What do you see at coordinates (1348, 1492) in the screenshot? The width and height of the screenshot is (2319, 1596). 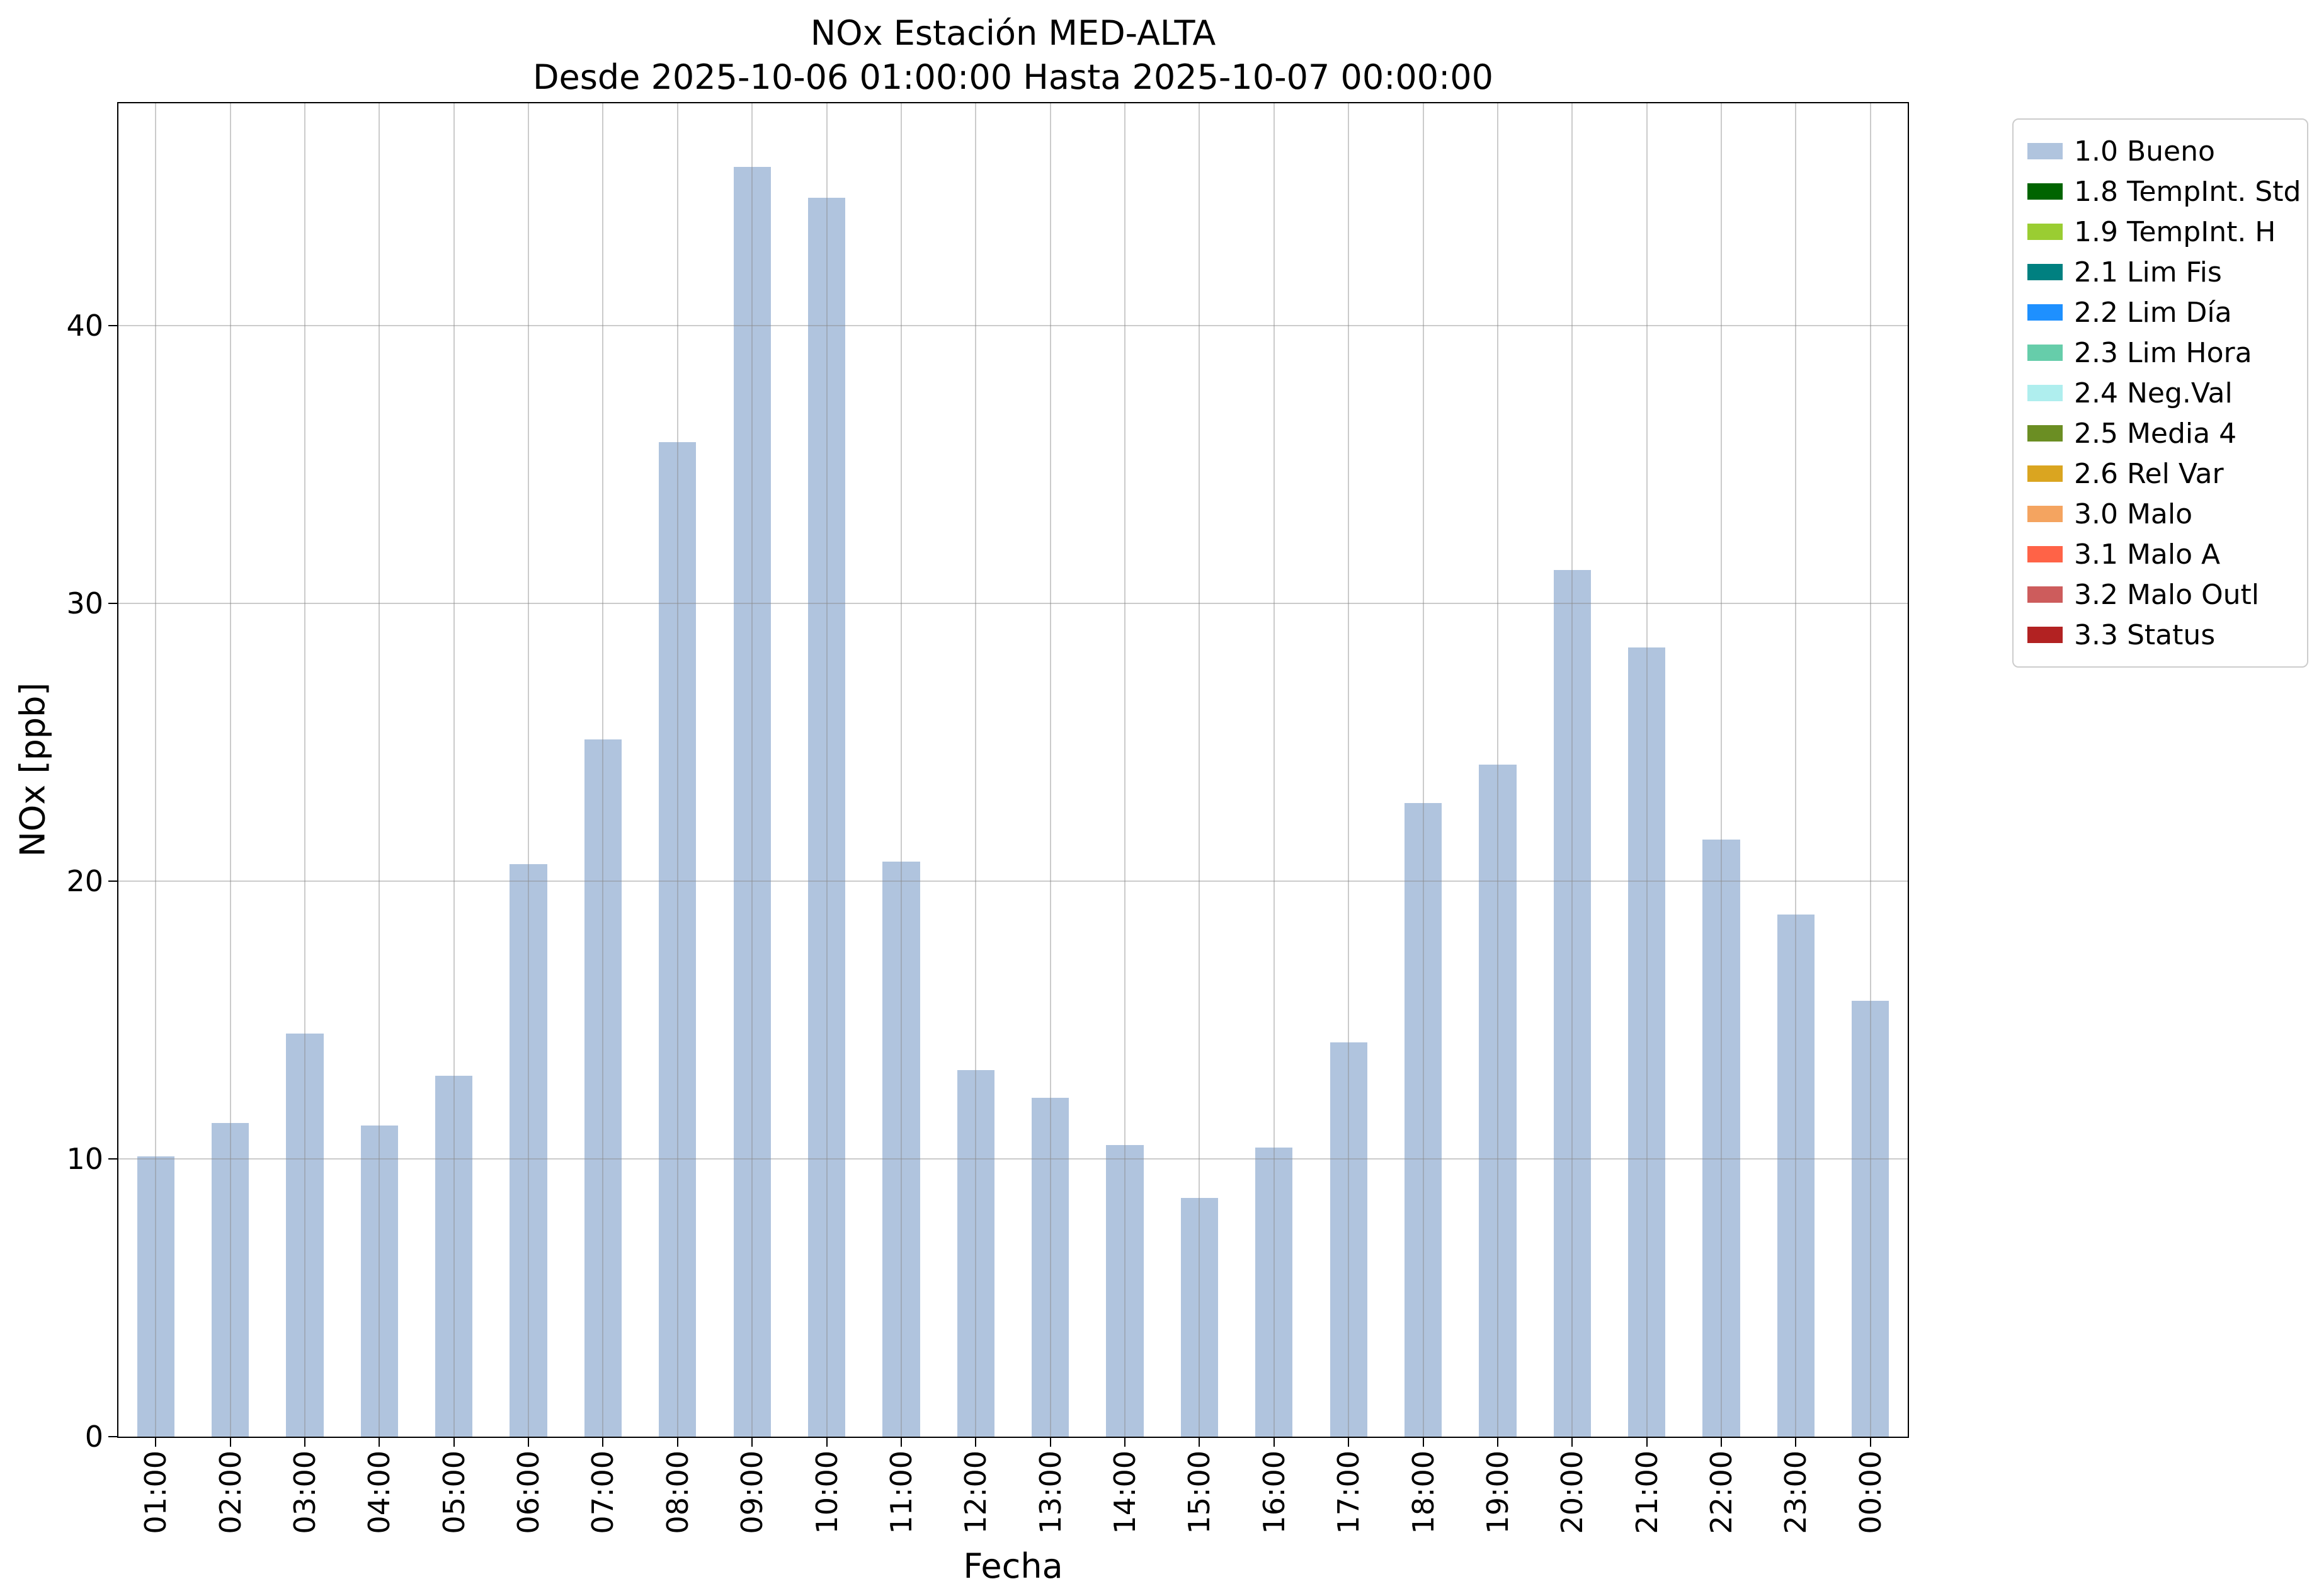 I see `x-tick-label: 17:00` at bounding box center [1348, 1492].